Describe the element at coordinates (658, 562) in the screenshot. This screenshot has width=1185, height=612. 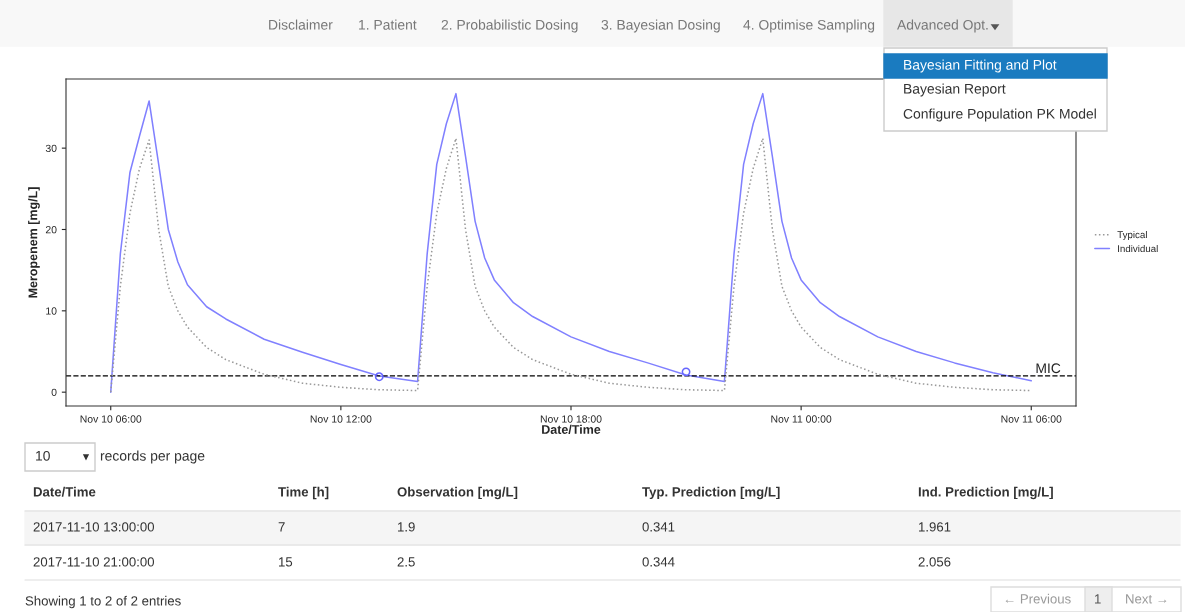
I see `text: 0.344` at that location.